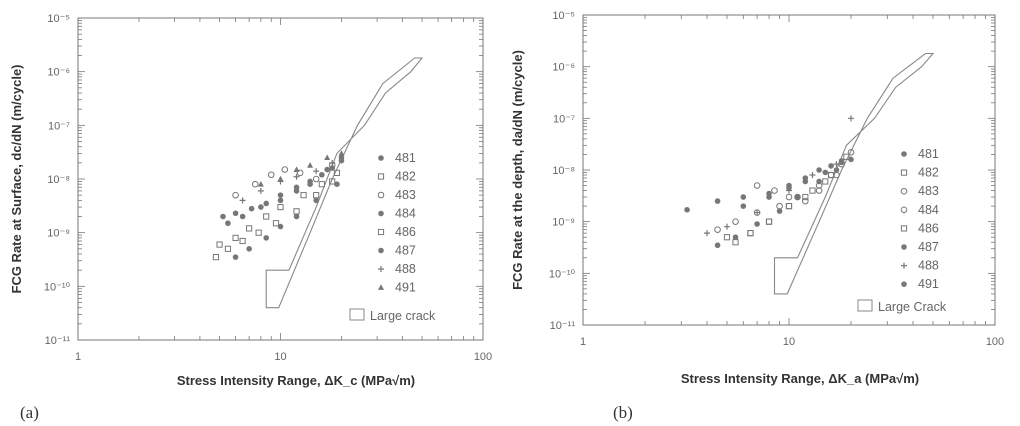 This screenshot has width=1020, height=426. I want to click on y-tick-label: 10⁻⁷, so click(59, 126).